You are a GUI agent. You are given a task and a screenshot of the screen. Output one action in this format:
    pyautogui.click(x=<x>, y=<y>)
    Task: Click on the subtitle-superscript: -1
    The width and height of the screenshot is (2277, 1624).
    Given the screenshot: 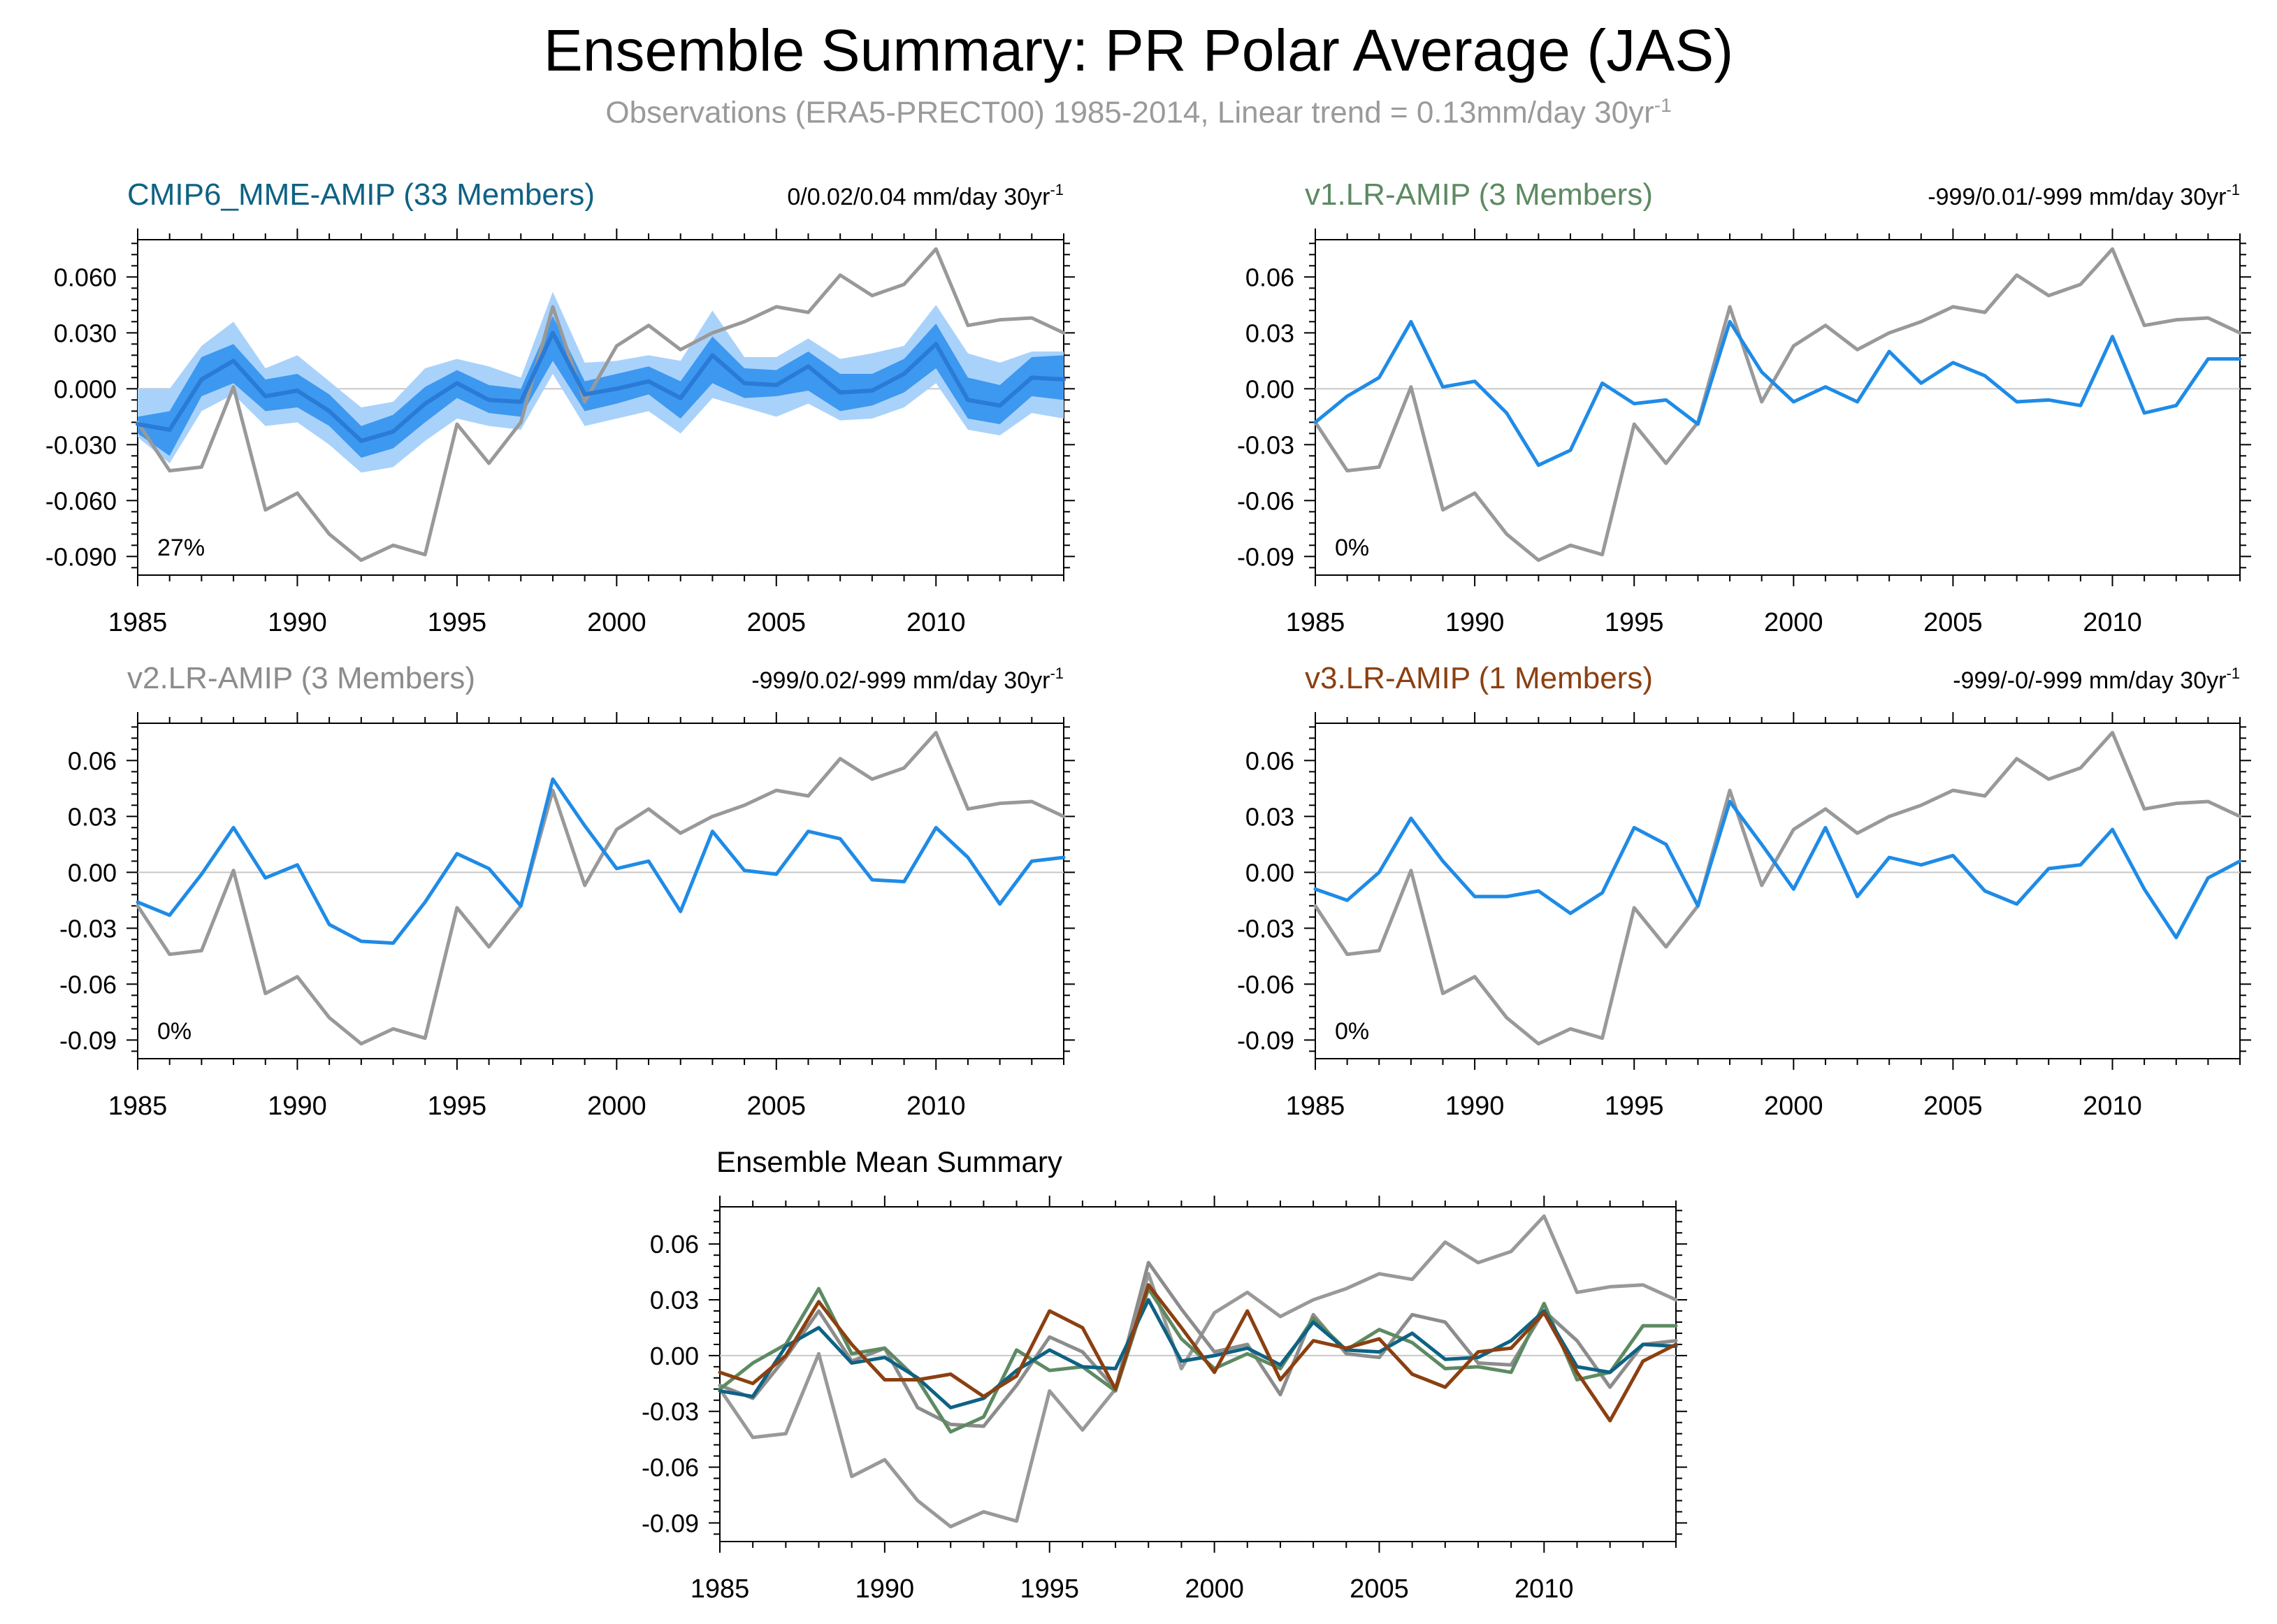 What is the action you would take?
    pyautogui.click(x=1663, y=105)
    